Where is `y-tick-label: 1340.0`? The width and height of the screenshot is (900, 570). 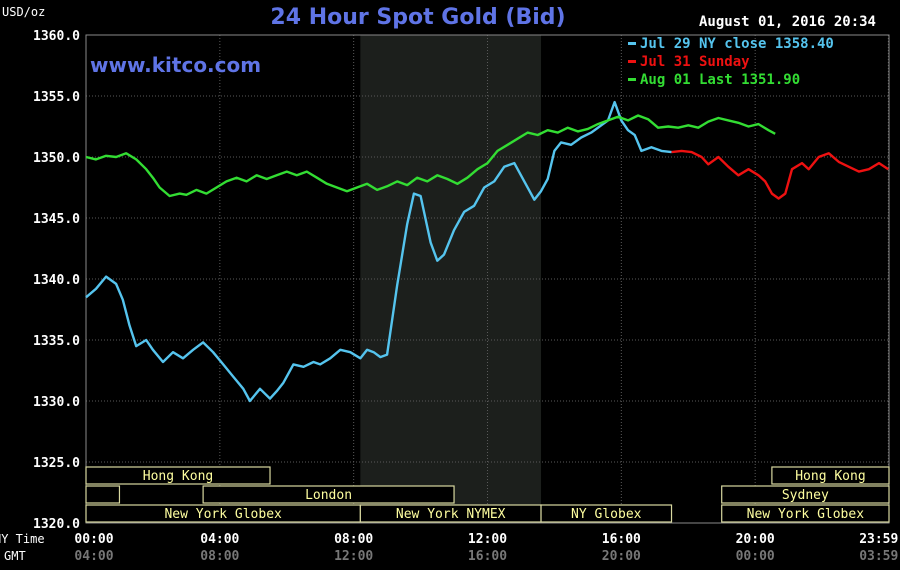 y-tick-label: 1340.0 is located at coordinates (56, 280).